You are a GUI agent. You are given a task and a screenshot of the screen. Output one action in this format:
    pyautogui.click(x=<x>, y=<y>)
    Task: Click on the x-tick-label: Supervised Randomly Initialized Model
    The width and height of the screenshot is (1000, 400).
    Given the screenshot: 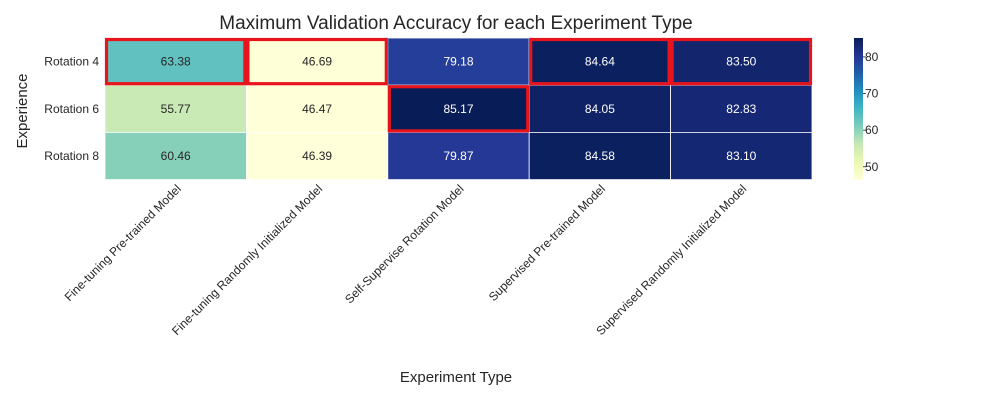 What is the action you would take?
    pyautogui.click(x=671, y=260)
    